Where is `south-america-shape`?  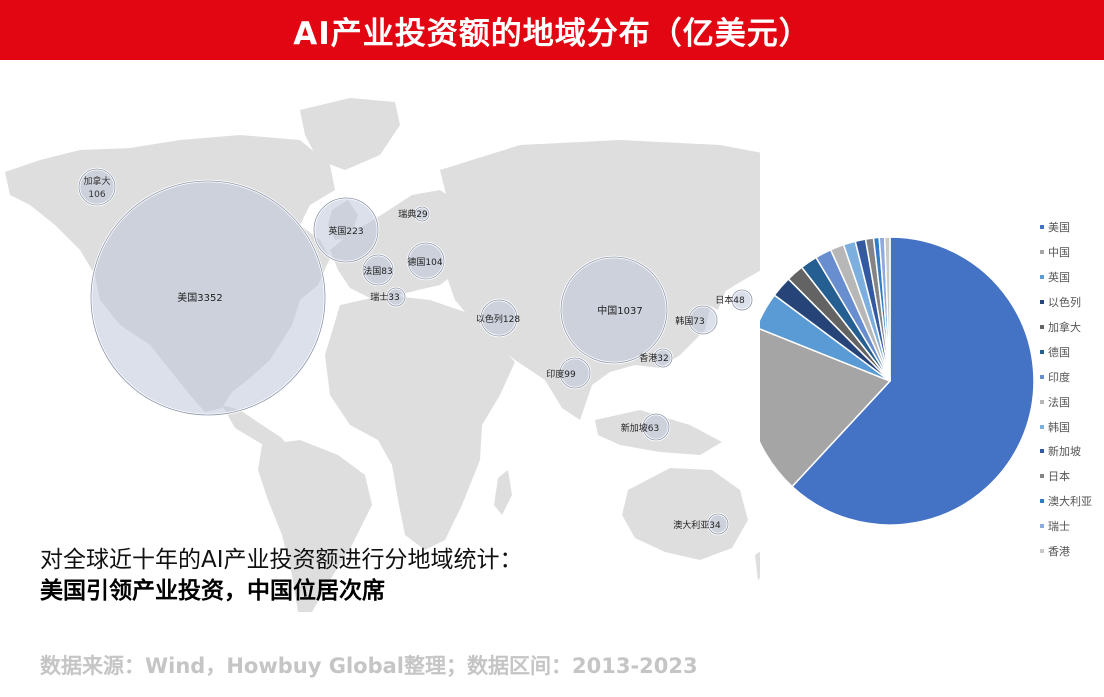 south-america-shape is located at coordinates (315, 526).